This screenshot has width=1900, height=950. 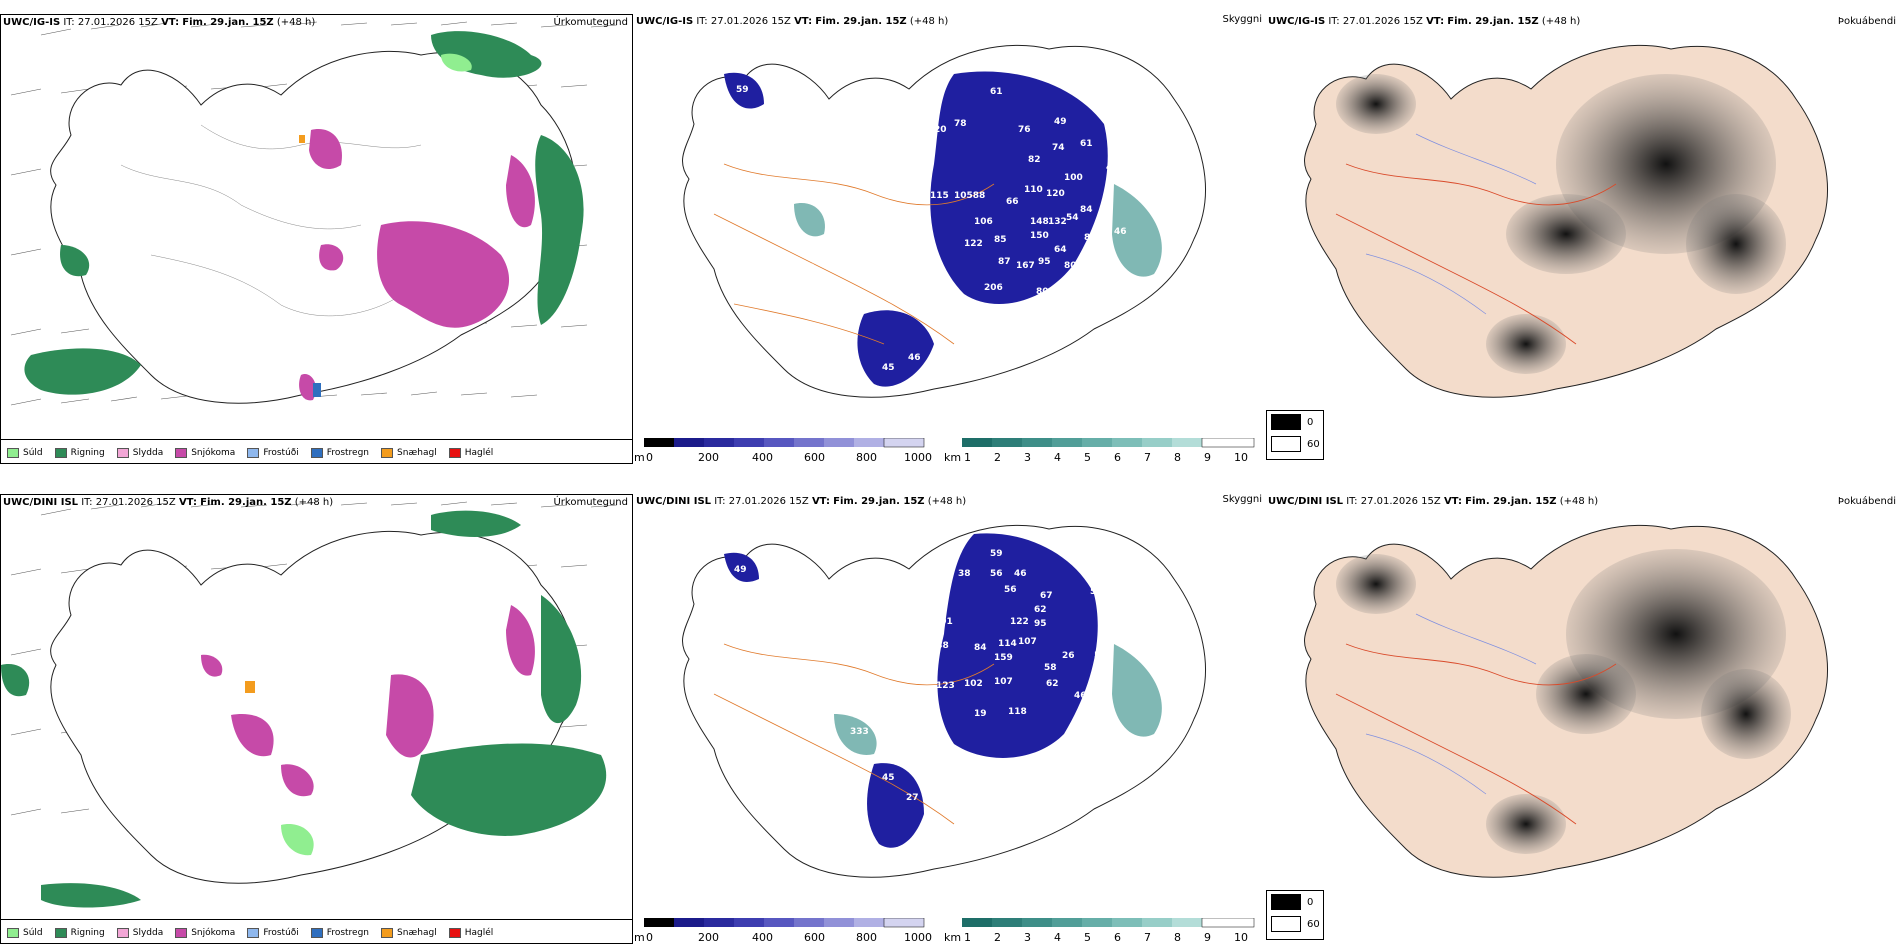 I want to click on visibility-value-label: 100, so click(x=723, y=130).